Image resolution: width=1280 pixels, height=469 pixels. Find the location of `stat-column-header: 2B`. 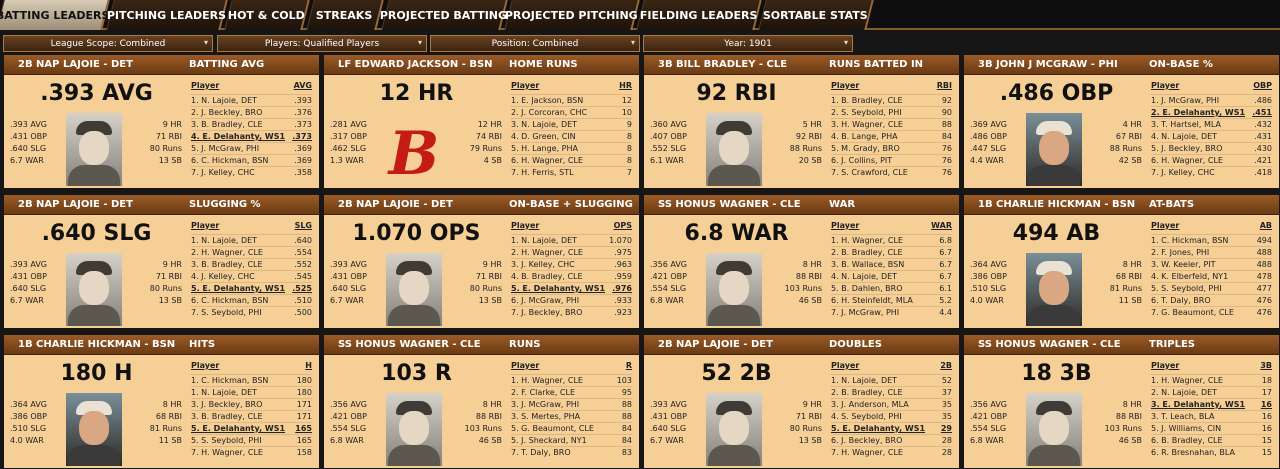

stat-column-header: 2B is located at coordinates (946, 365).